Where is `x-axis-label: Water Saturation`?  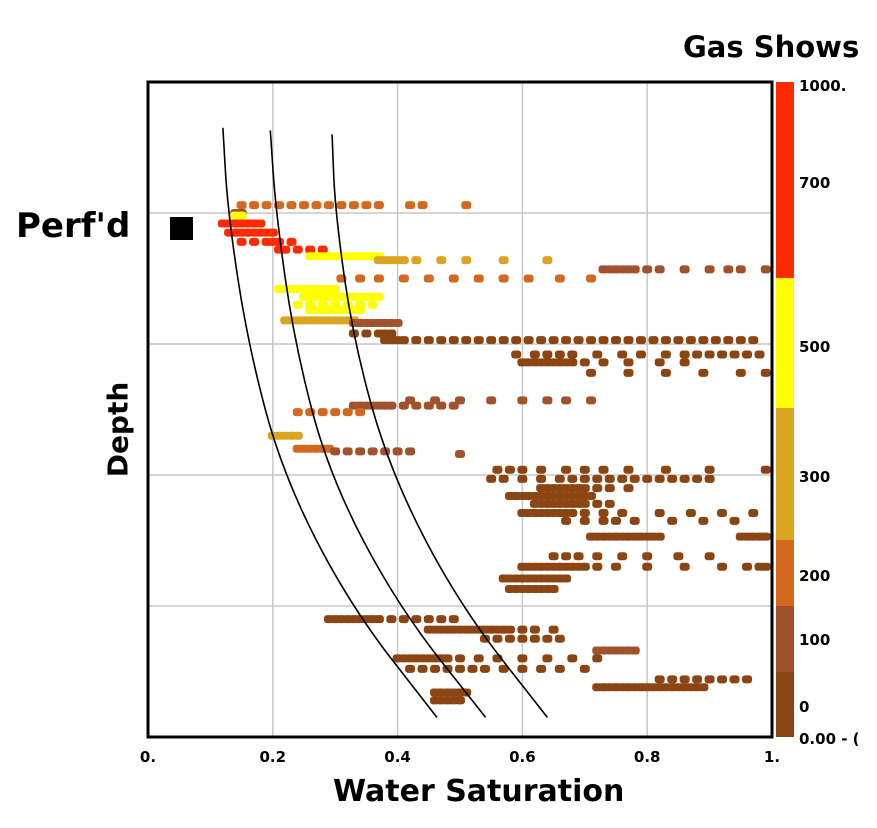 x-axis-label: Water Saturation is located at coordinates (479, 791).